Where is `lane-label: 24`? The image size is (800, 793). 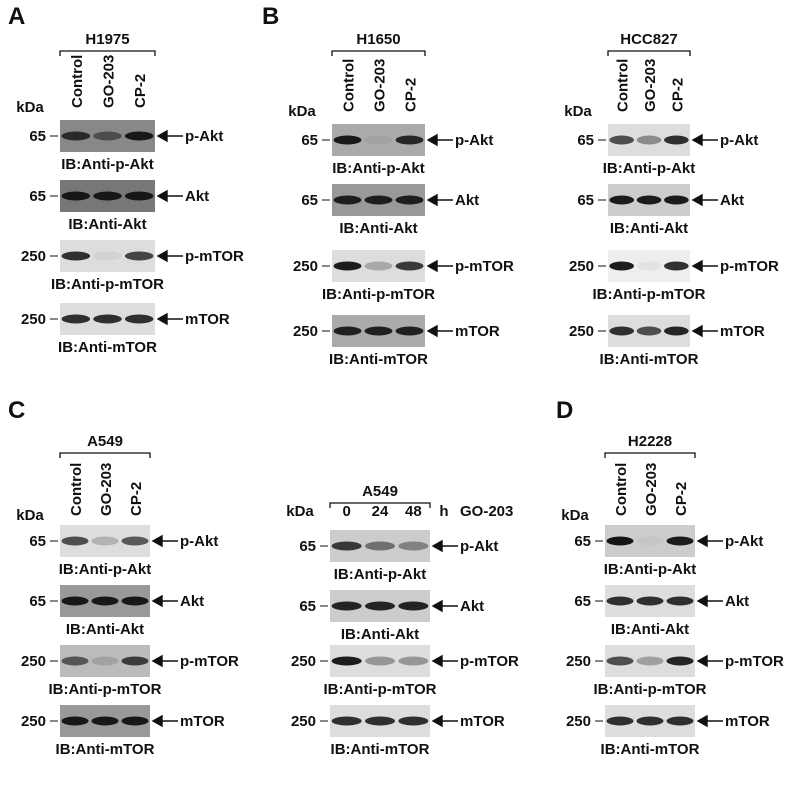 lane-label: 24 is located at coordinates (380, 511).